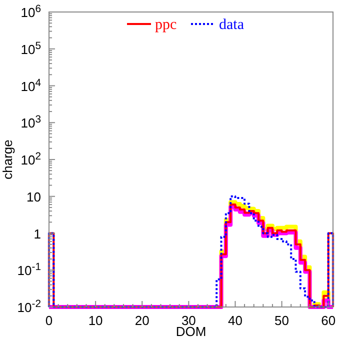  Describe the element at coordinates (142, 320) in the screenshot. I see `x-tick-label: 20` at that location.